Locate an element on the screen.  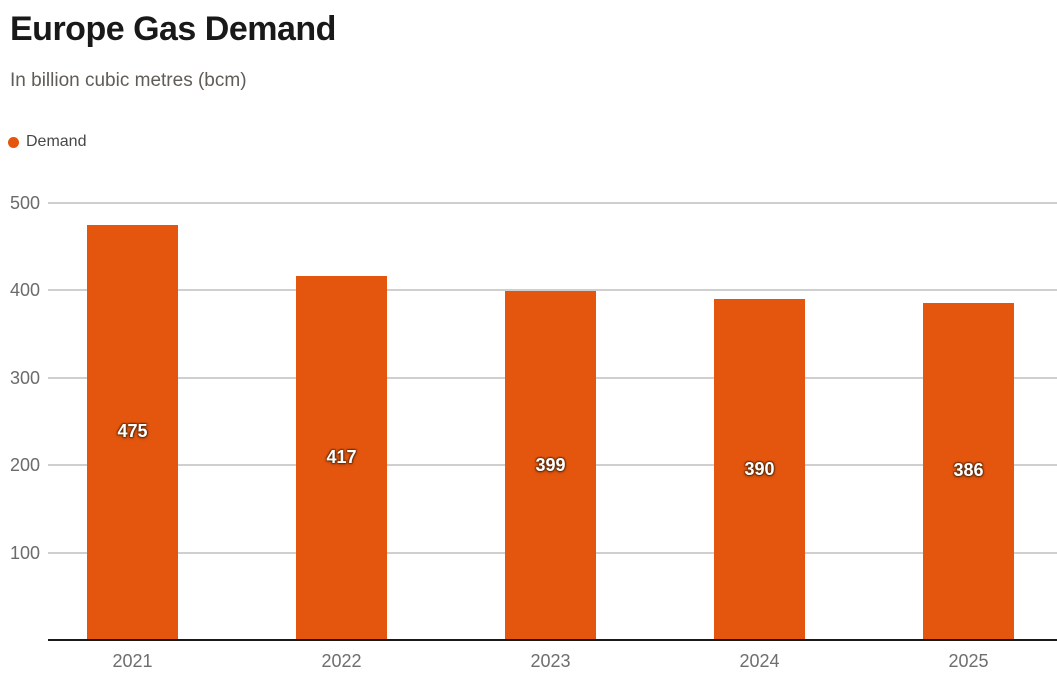
bar-value-label-2021: 475 is located at coordinates (132, 431).